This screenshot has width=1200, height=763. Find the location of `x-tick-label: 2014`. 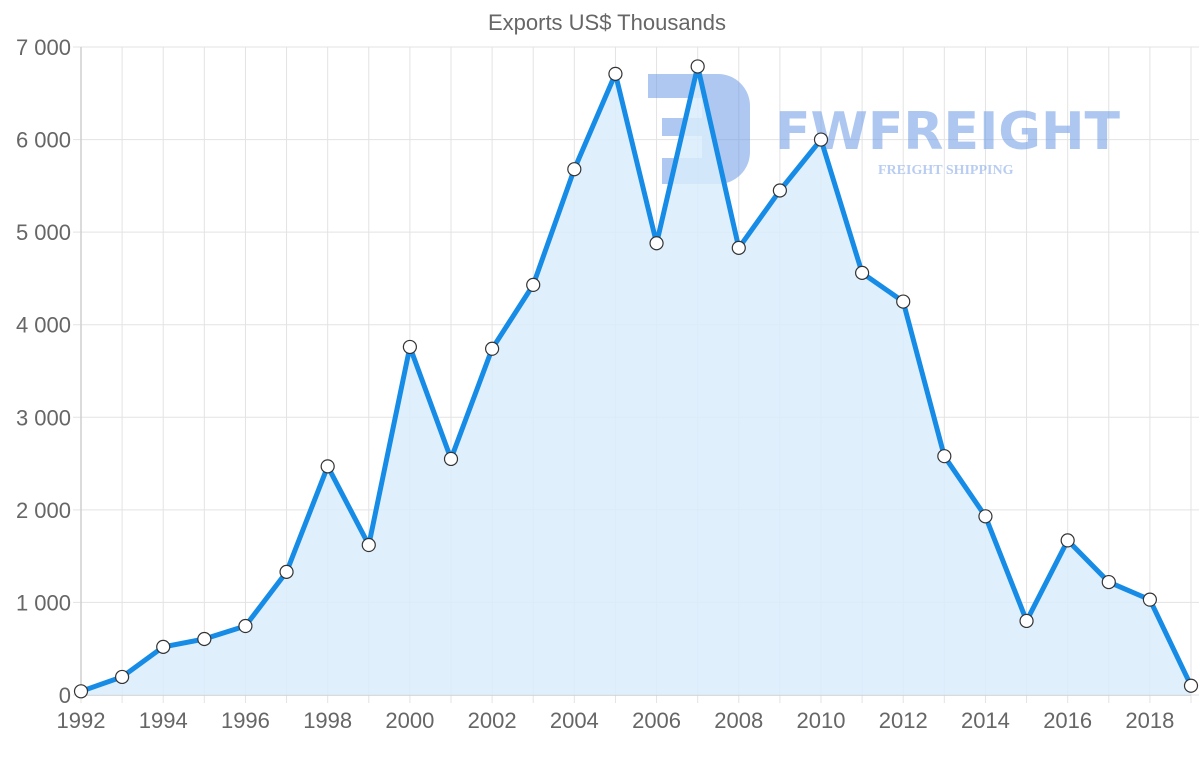

x-tick-label: 2014 is located at coordinates (985, 720).